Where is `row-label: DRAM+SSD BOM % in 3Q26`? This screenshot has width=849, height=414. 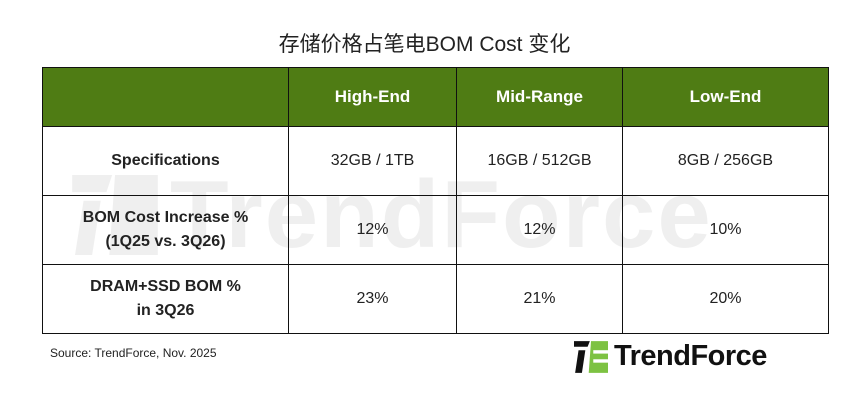
row-label: DRAM+SSD BOM % in 3Q26 is located at coordinates (165, 299).